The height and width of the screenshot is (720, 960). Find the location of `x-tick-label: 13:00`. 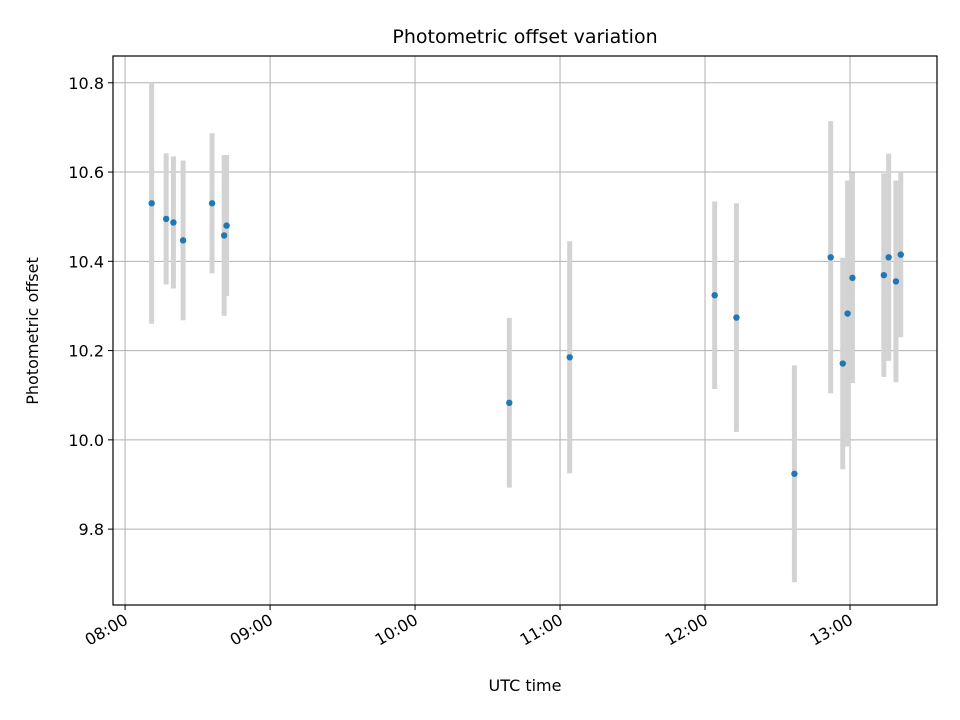

x-tick-label: 13:00 is located at coordinates (831, 630).